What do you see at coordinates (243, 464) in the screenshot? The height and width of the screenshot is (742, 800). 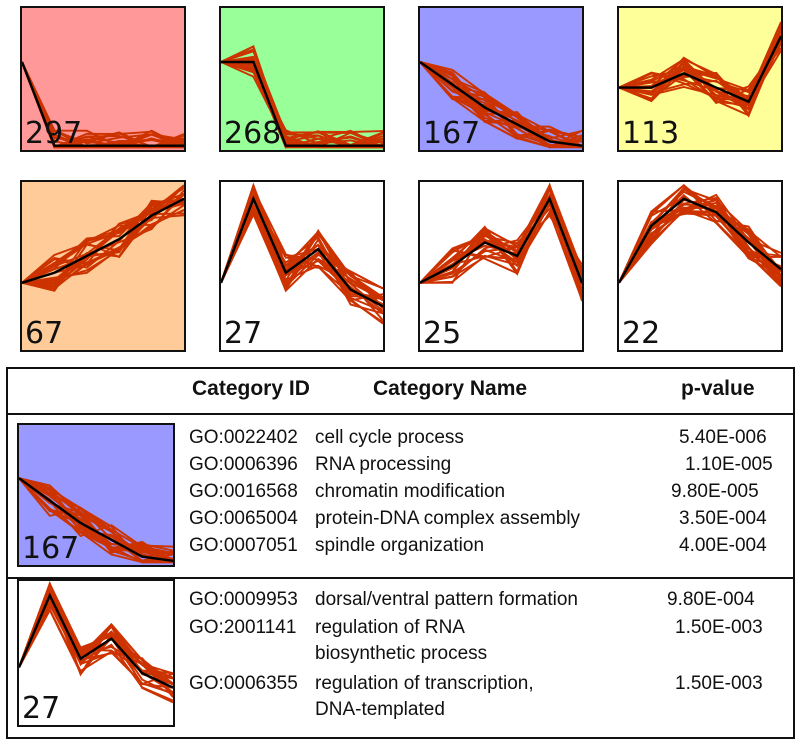 I see `category-id: GO:0006396` at bounding box center [243, 464].